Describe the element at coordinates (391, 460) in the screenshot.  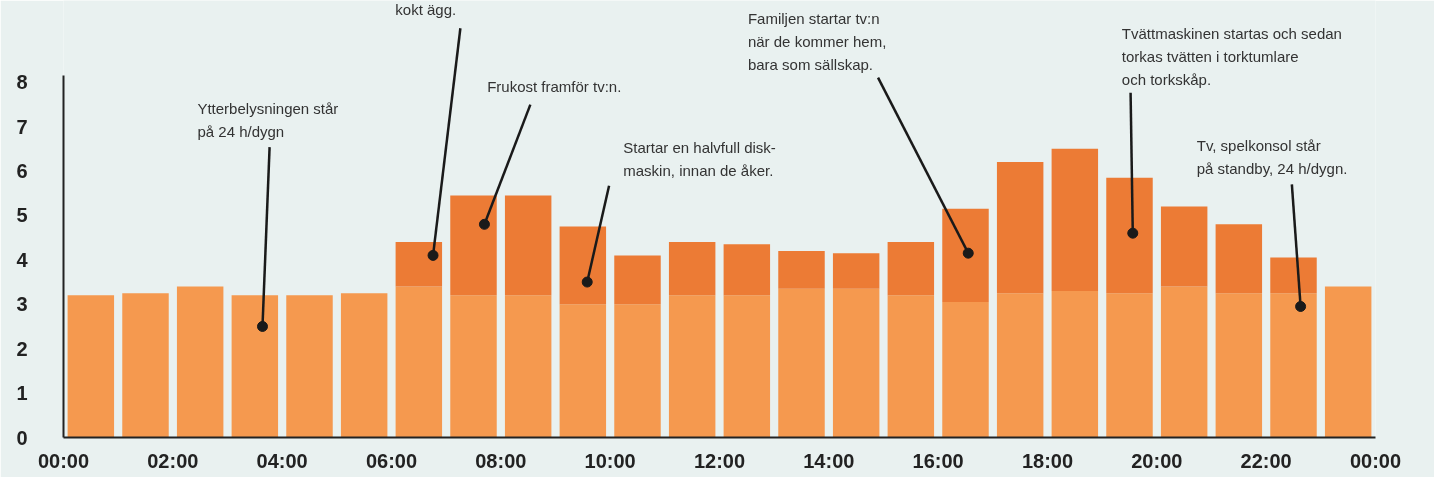
I see `x-tick-label: 06:00` at that location.